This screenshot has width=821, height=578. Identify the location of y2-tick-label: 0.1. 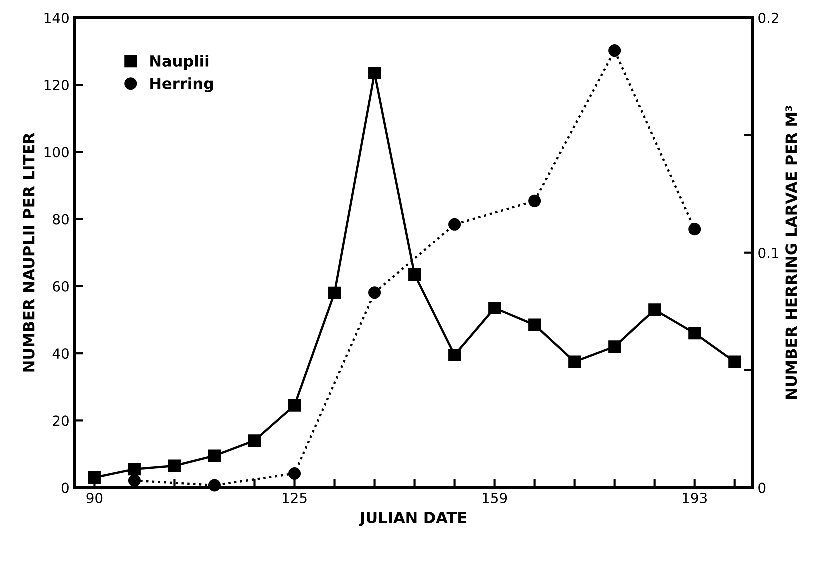
(768, 253).